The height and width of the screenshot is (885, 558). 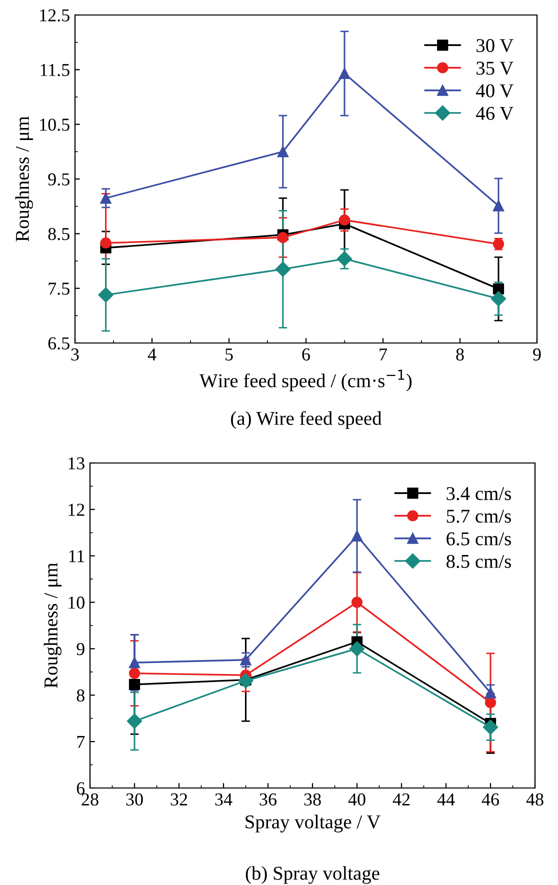 What do you see at coordinates (76, 556) in the screenshot?
I see `y-tick-label: 11` at bounding box center [76, 556].